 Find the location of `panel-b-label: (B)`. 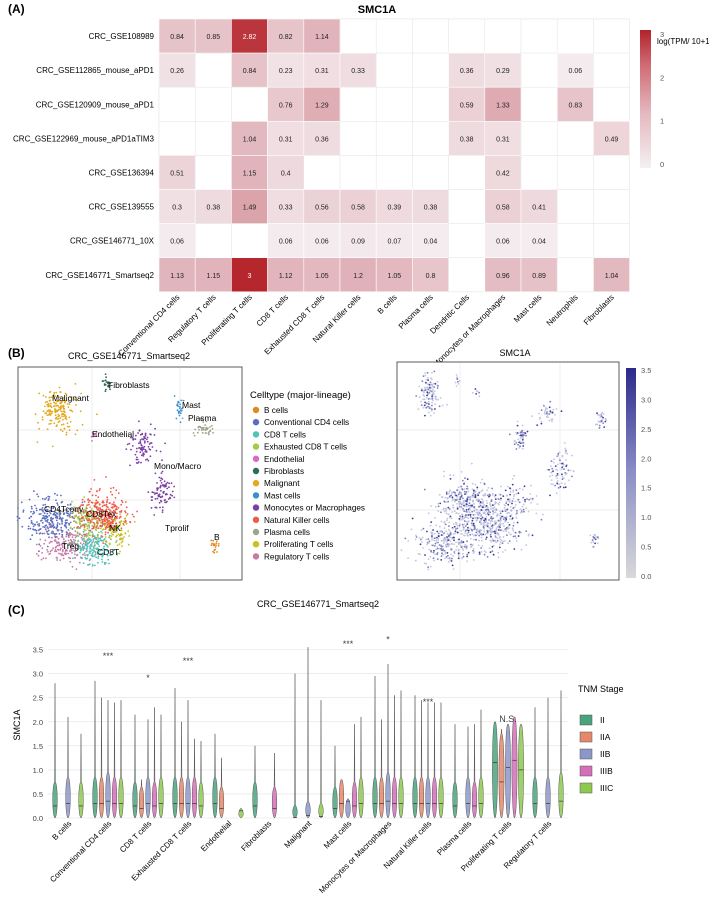

panel-b-label: (B) is located at coordinates (16, 353).